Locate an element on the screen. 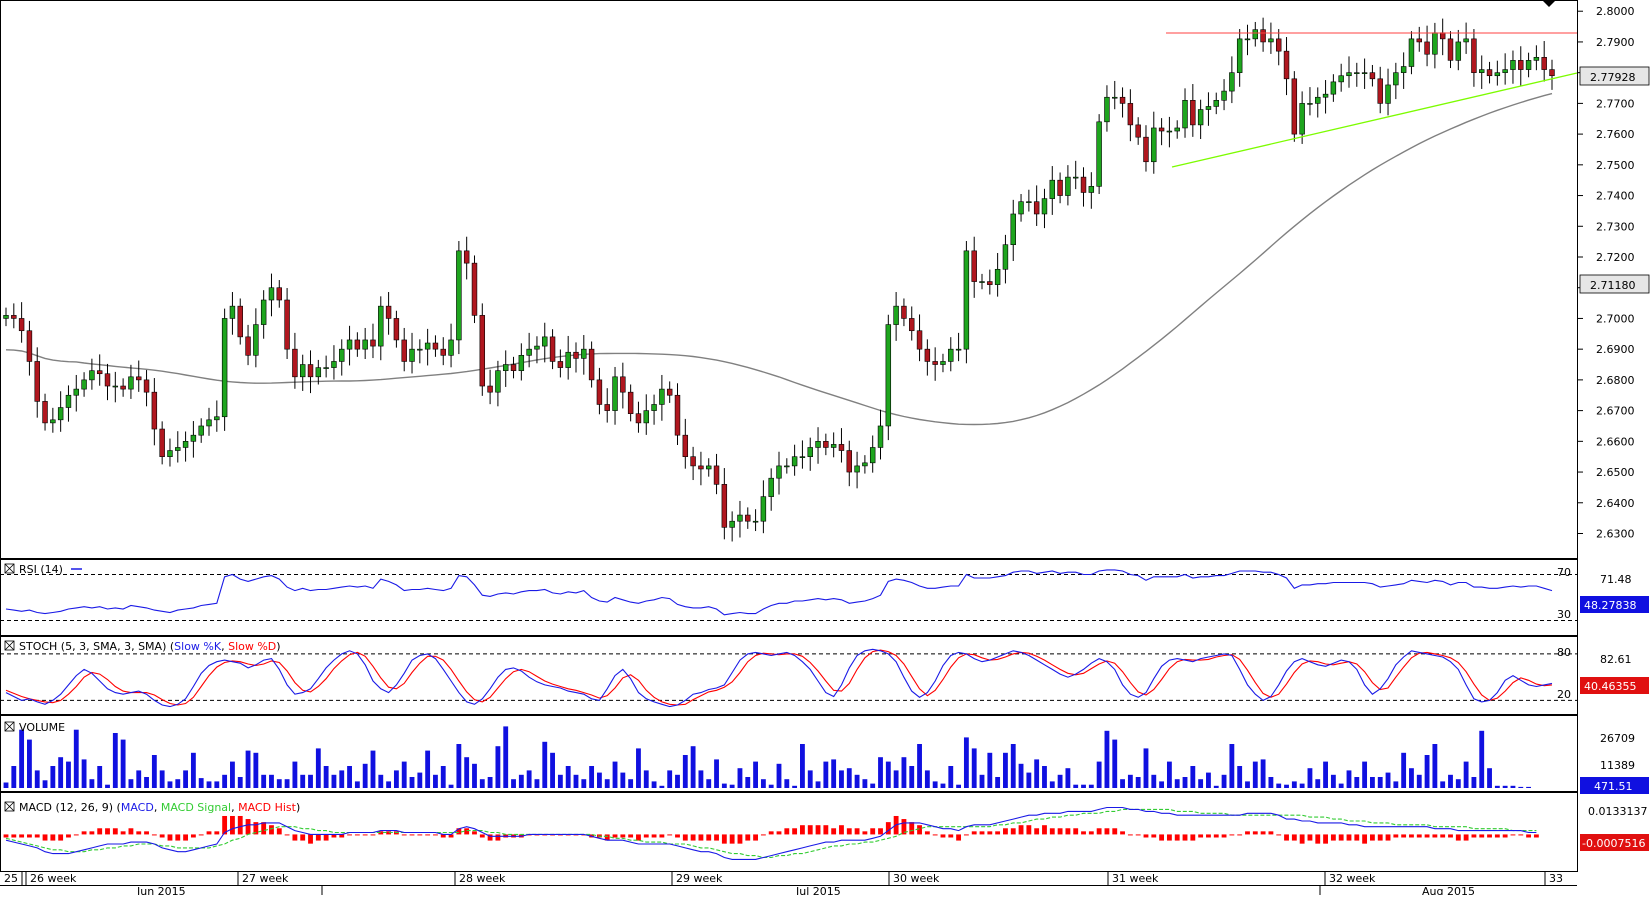 The image size is (1651, 899). support-line is located at coordinates (1374, 120).